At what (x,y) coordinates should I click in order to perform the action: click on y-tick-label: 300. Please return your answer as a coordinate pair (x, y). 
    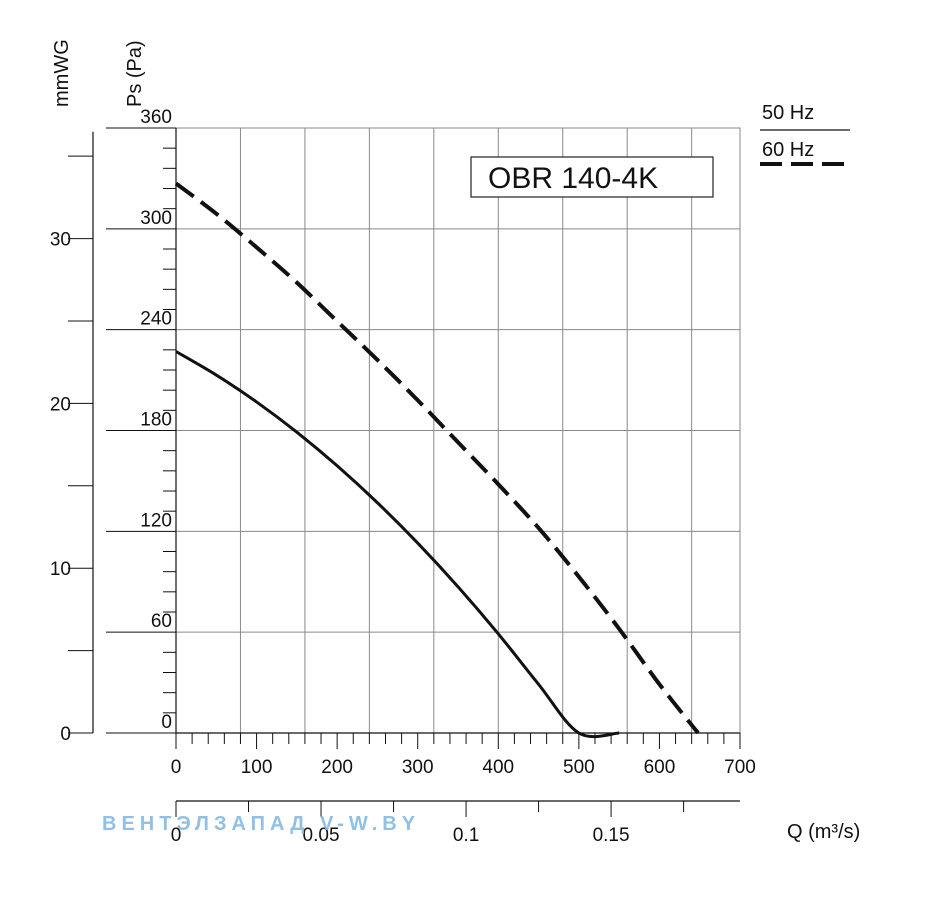
    Looking at the image, I should click on (156, 218).